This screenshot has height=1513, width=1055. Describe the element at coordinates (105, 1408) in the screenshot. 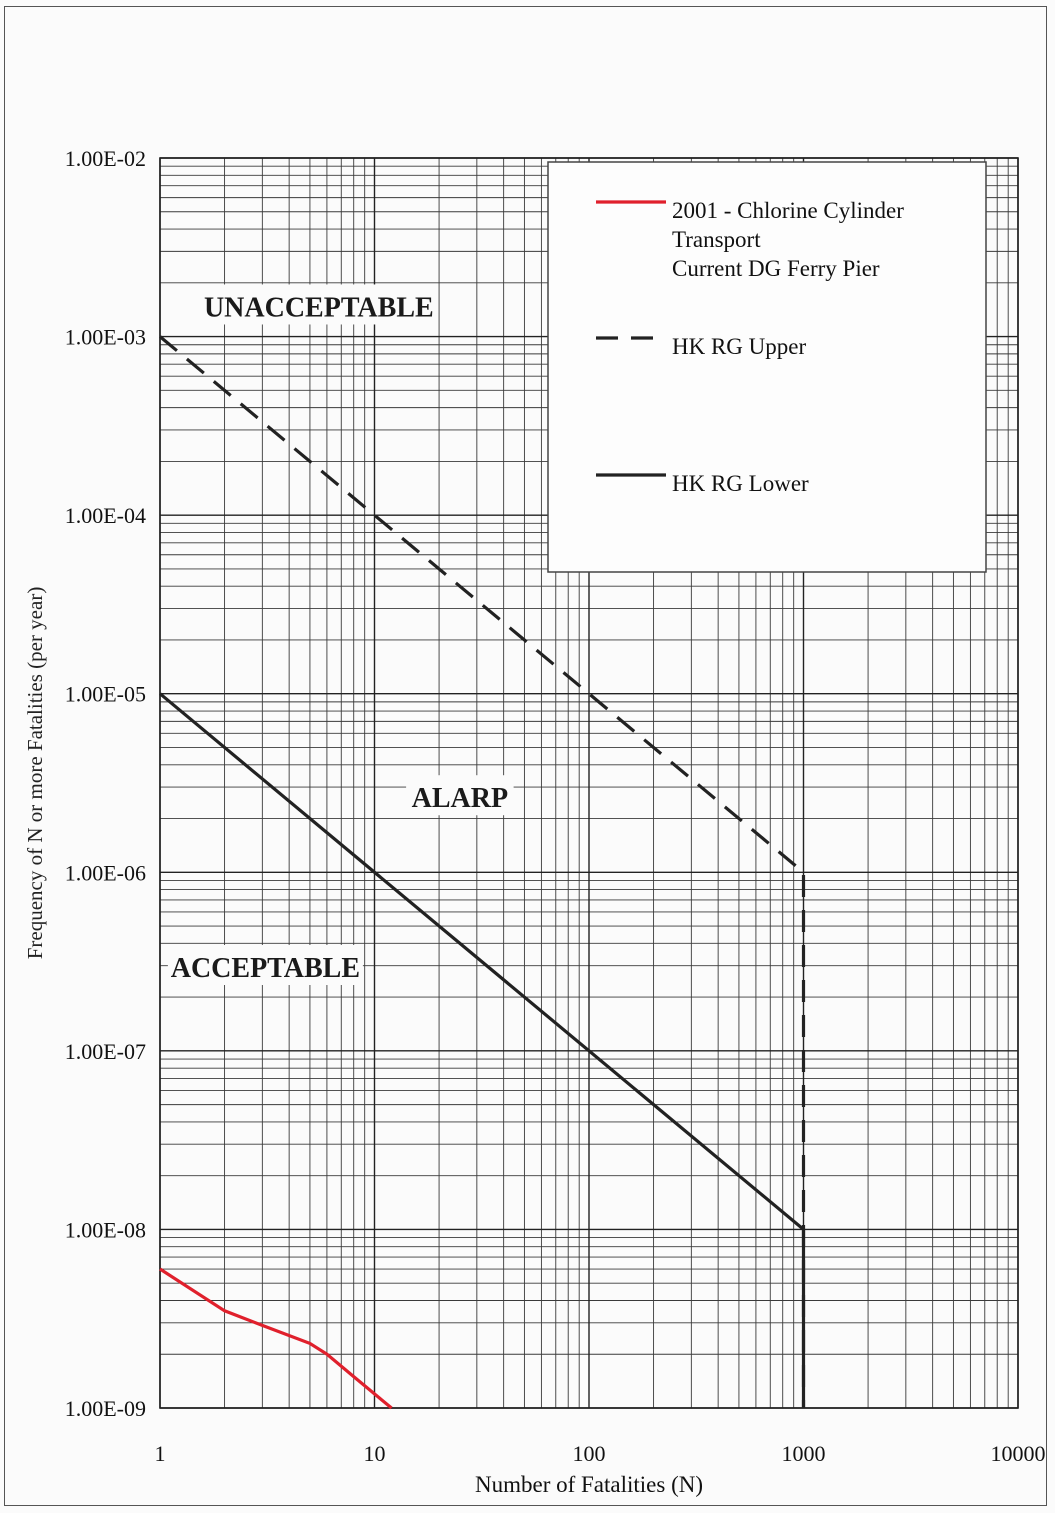

I see `y-tick-label: 1.00E-09` at that location.